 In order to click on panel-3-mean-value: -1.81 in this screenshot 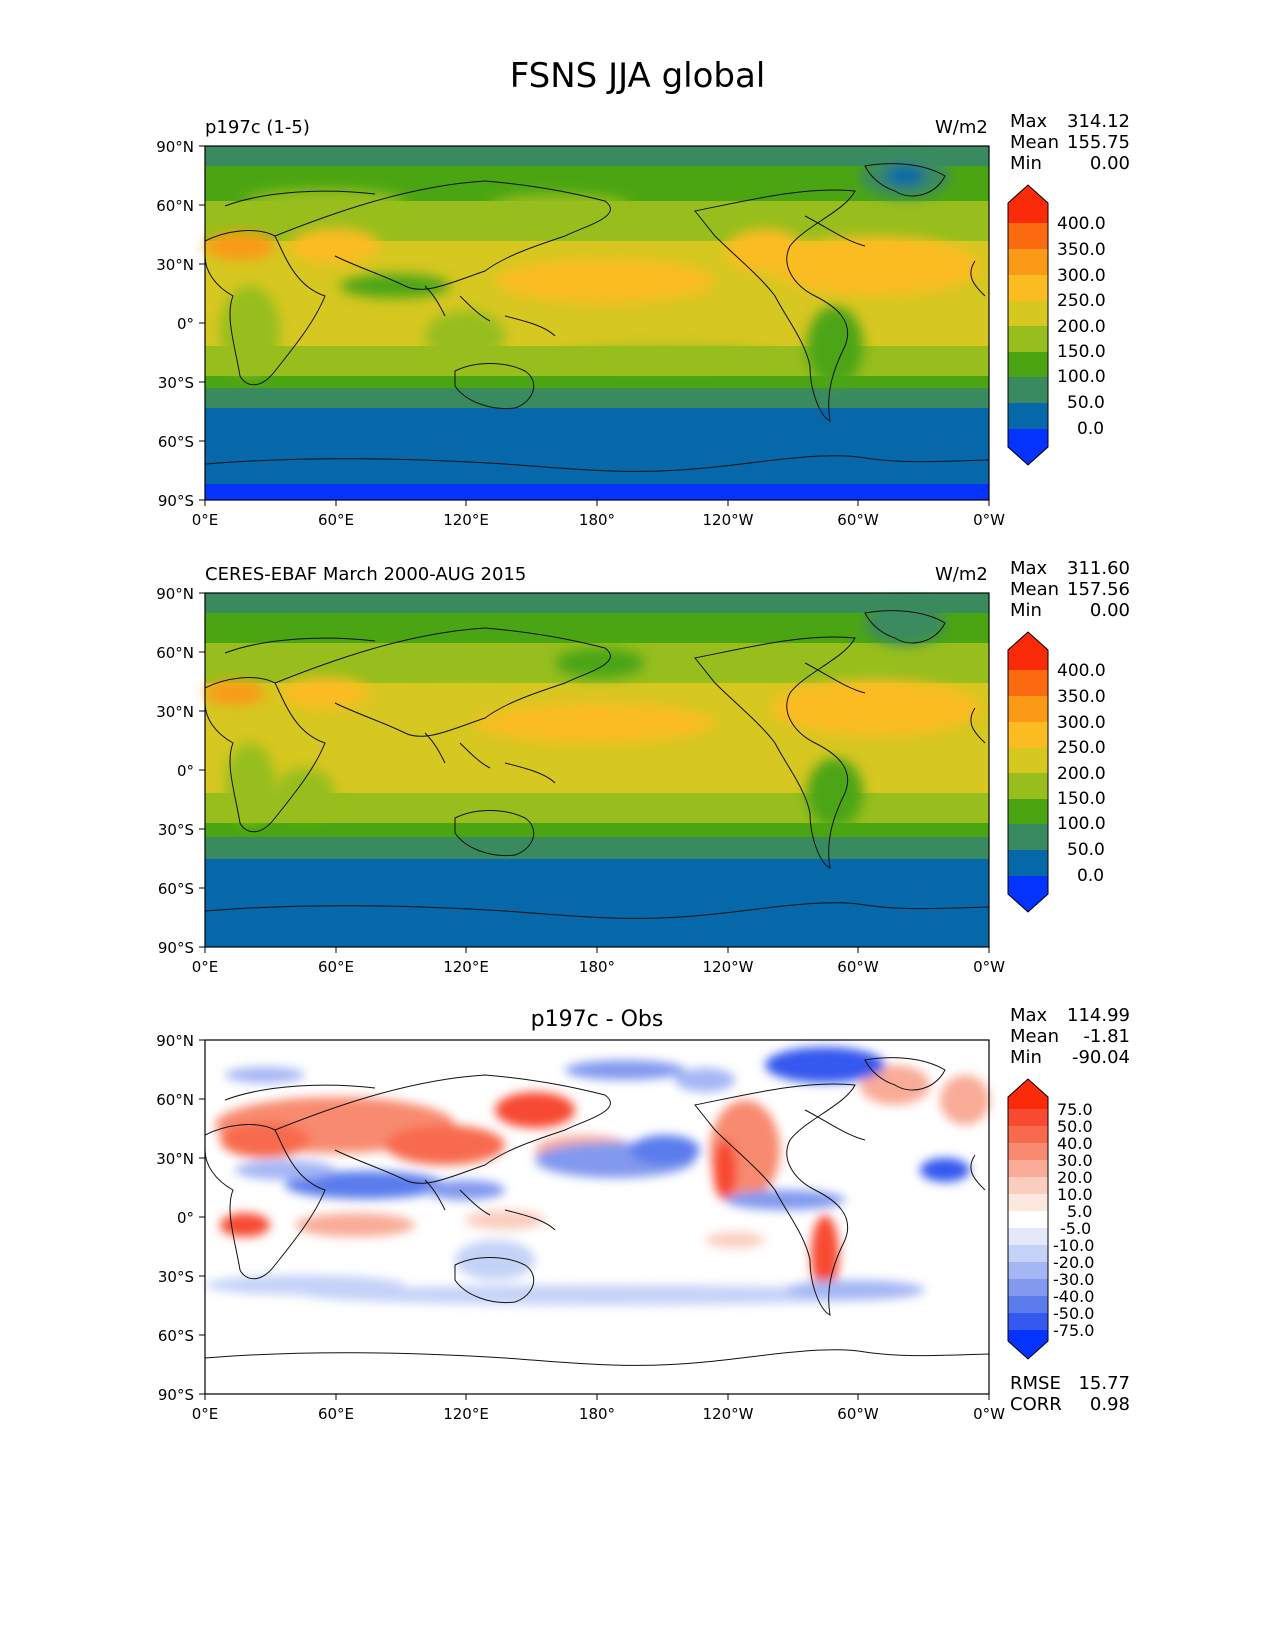, I will do `click(1106, 1036)`.